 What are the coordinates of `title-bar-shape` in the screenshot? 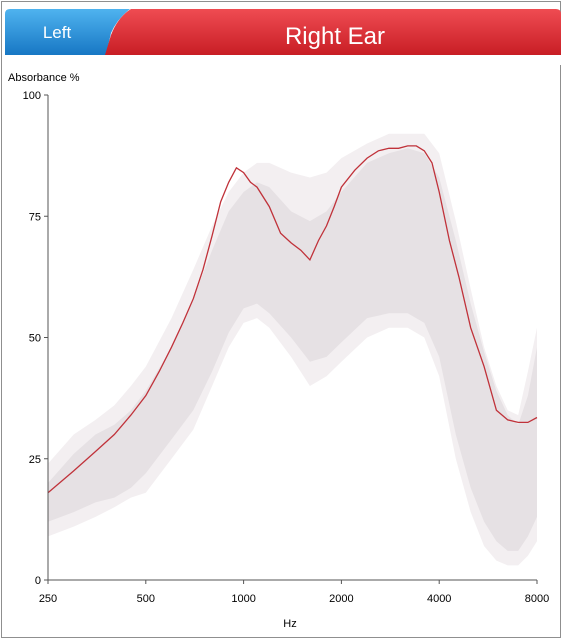 It's located at (333, 32).